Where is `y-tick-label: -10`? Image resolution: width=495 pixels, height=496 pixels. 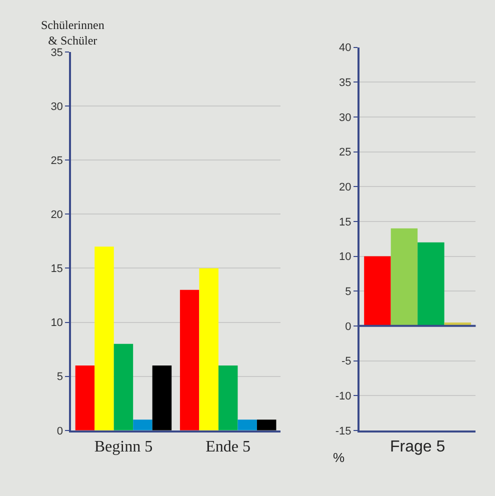 y-tick-label: -10 is located at coordinates (343, 396).